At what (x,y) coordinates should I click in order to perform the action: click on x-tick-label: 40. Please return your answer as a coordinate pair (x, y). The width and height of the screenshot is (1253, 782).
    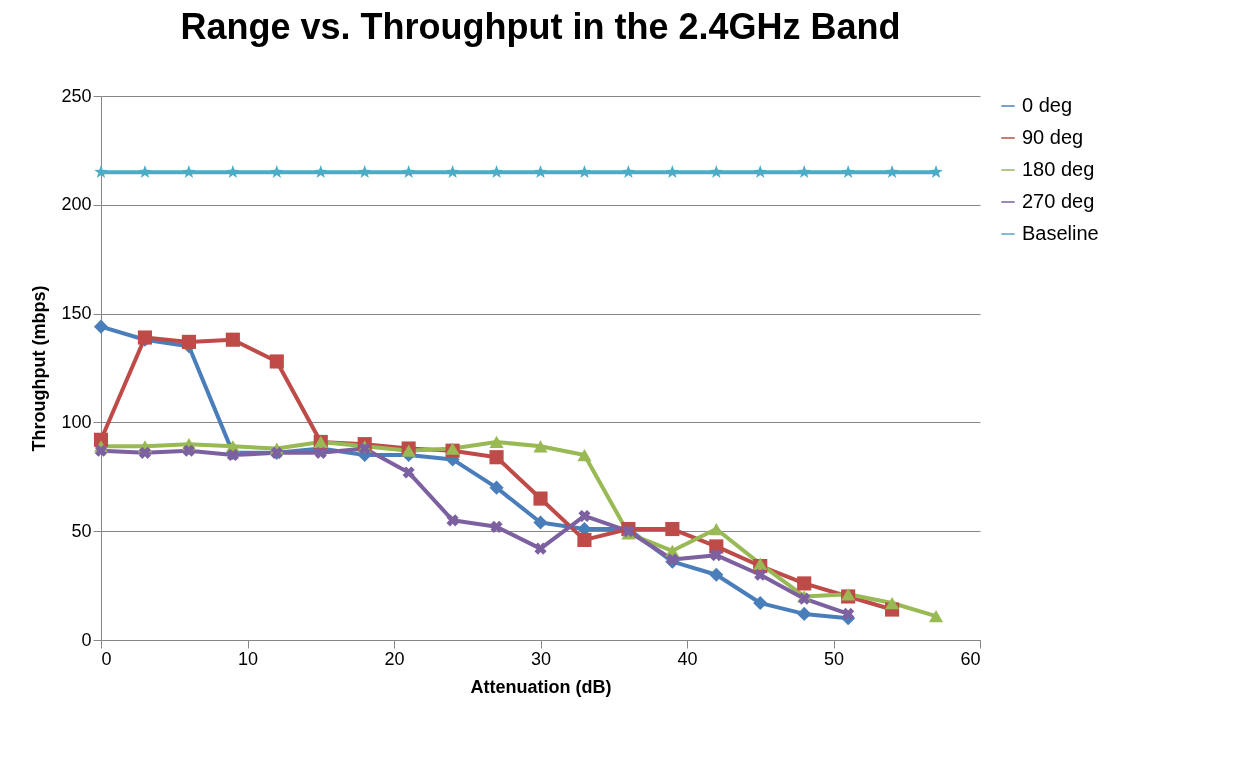
    Looking at the image, I should click on (687, 658).